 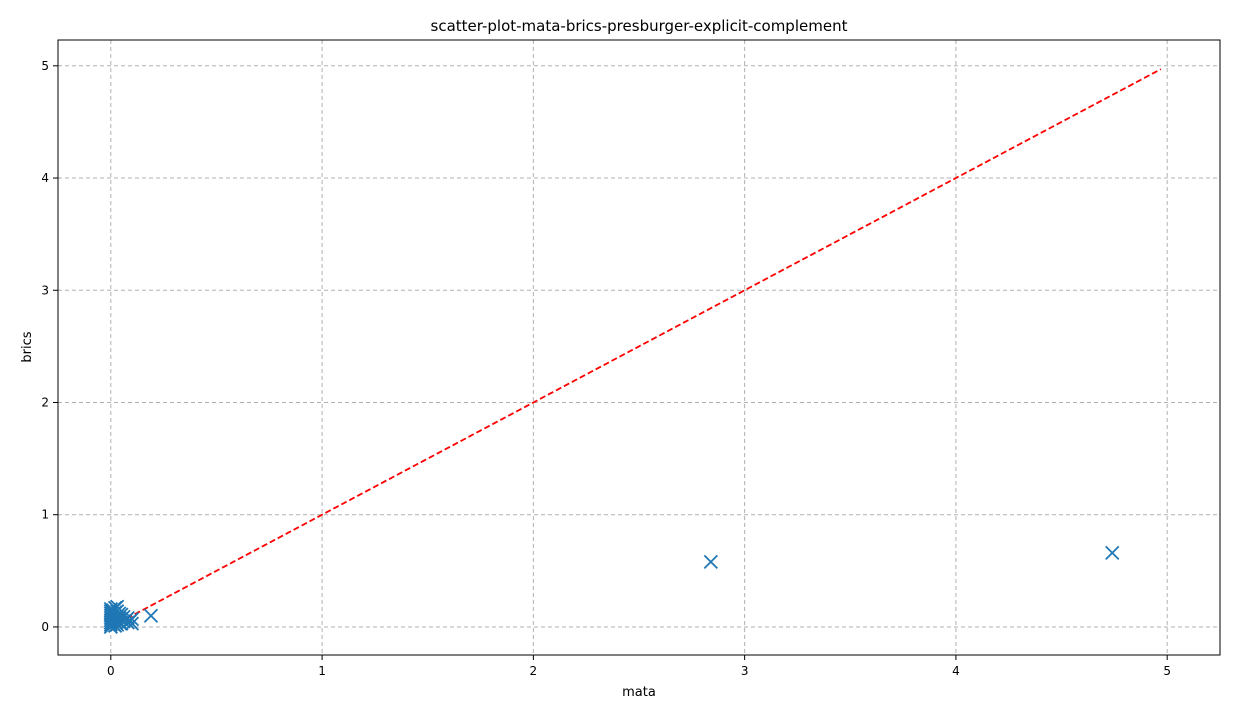 What do you see at coordinates (956, 671) in the screenshot?
I see `x-tick-label: 4` at bounding box center [956, 671].